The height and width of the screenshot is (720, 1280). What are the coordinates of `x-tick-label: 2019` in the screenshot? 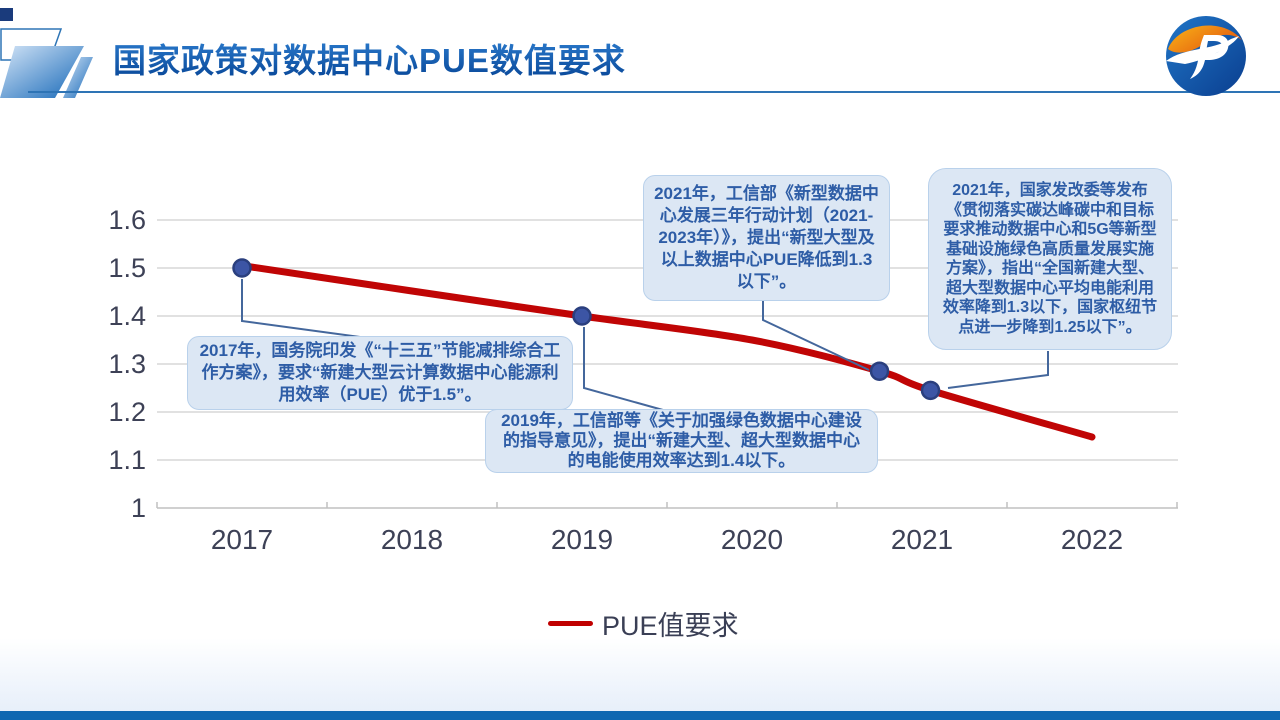 It's located at (582, 539).